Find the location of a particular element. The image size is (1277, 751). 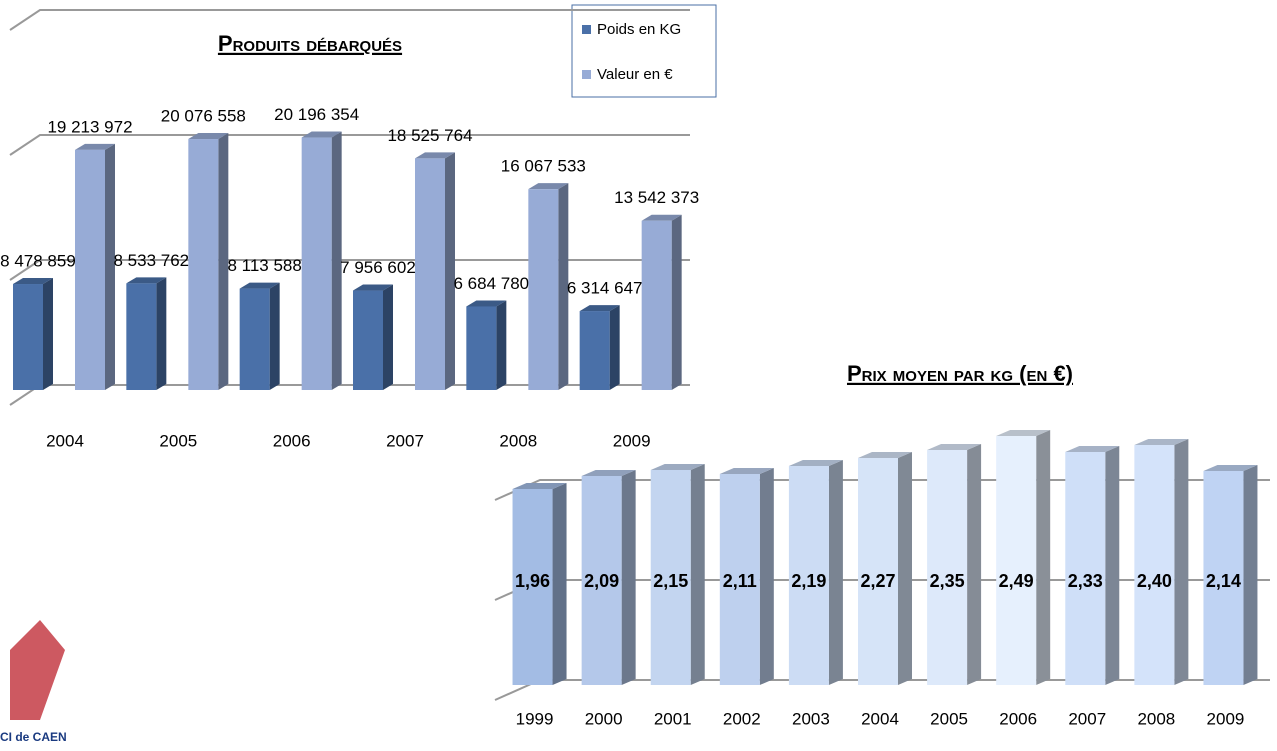

value-label: 8 533 762 is located at coordinates (152, 260).